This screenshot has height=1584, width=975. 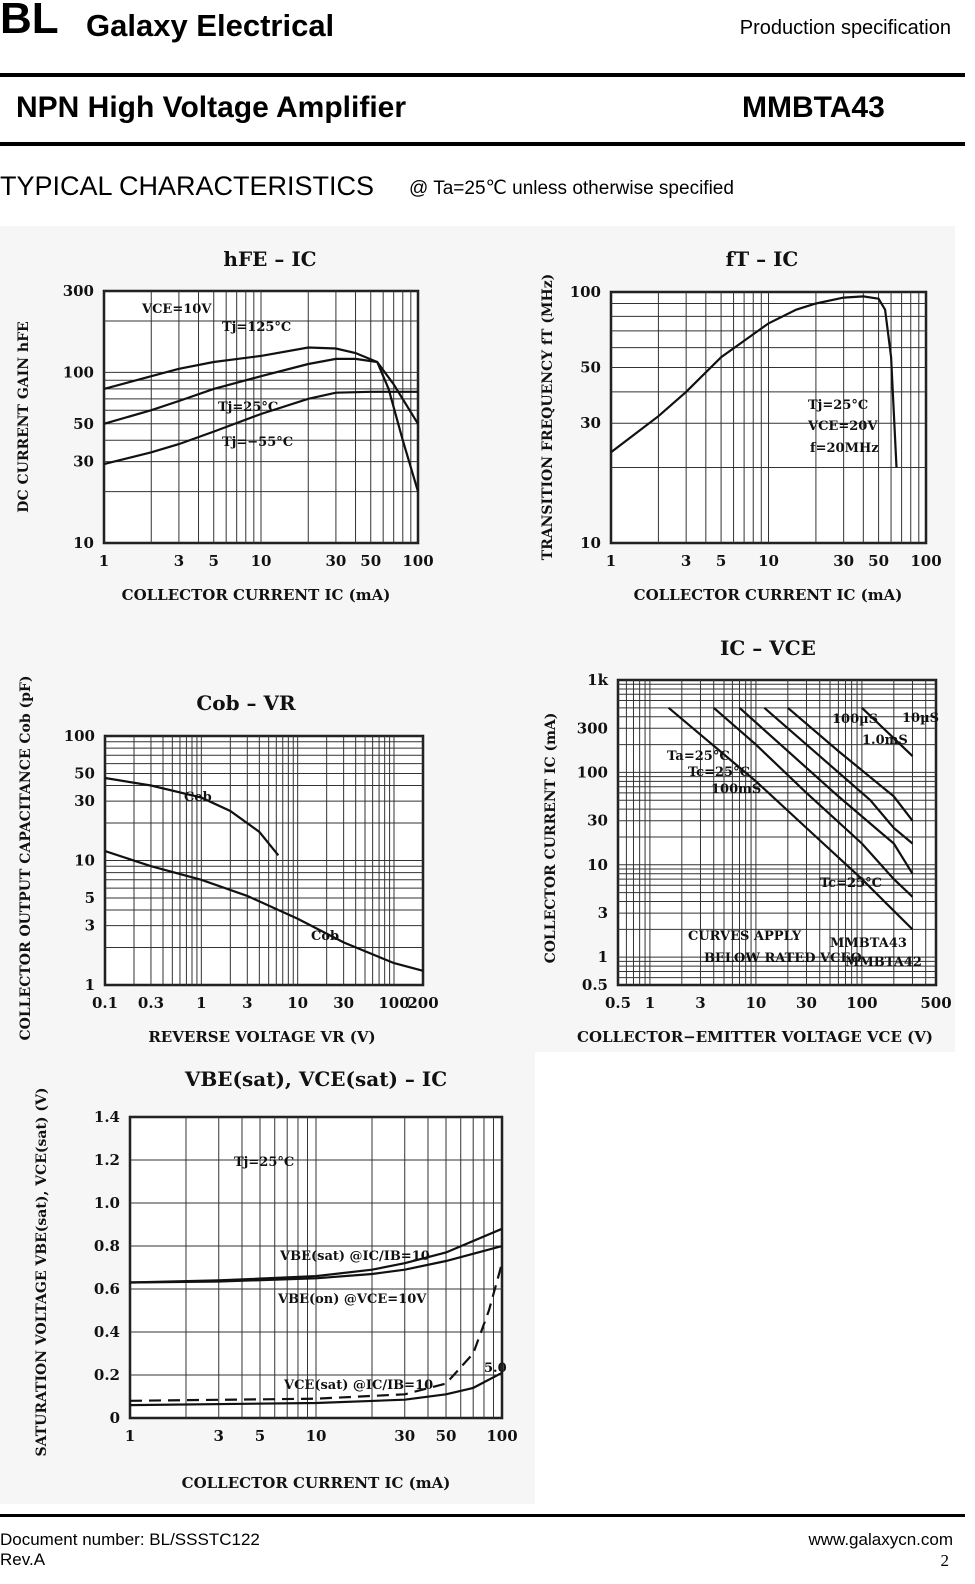 I want to click on y-axis-label: TRANSITION FREQUENCY fT (MHz), so click(x=548, y=417).